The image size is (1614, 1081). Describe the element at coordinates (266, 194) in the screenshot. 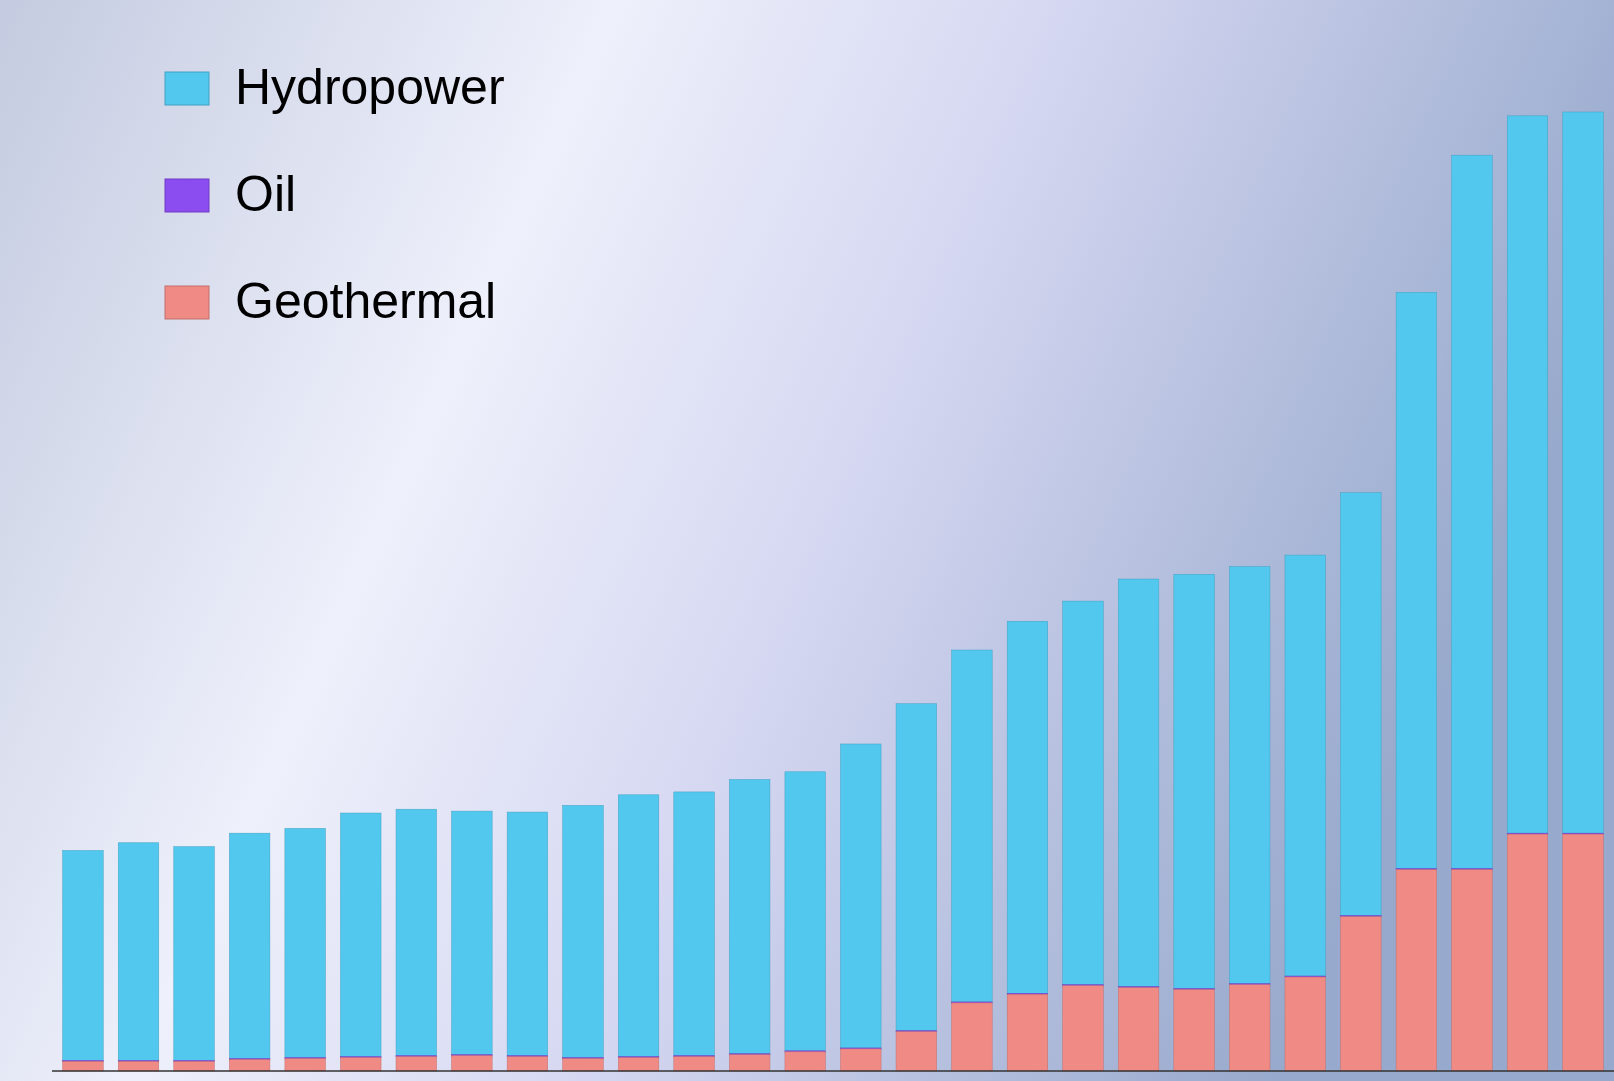

I see `legend-label: Oil` at that location.